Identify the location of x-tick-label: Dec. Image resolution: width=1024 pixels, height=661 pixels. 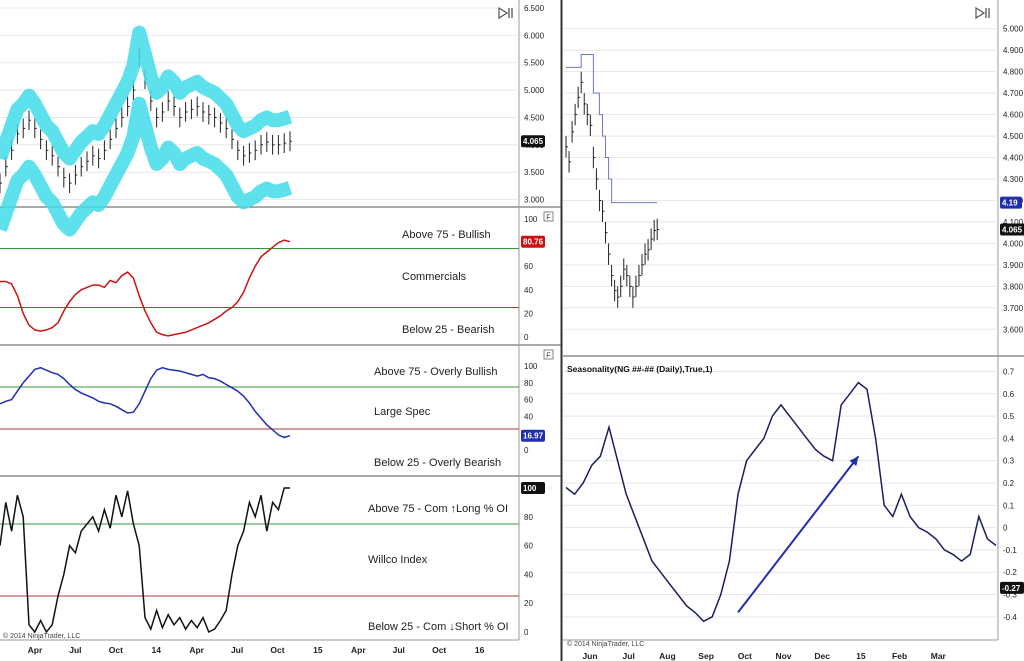
(822, 656).